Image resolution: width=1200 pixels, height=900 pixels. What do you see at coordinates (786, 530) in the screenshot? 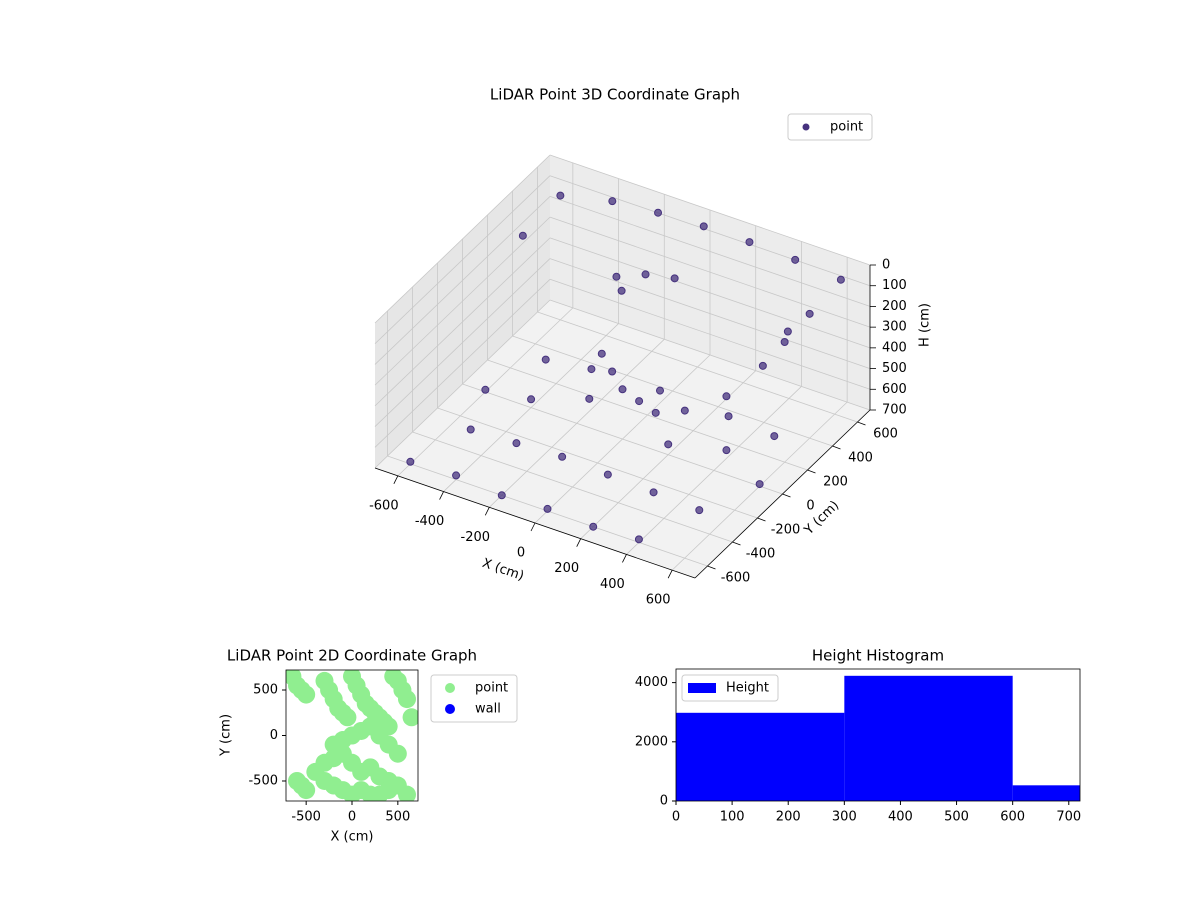
I see `y-tick-label: -200` at bounding box center [786, 530].